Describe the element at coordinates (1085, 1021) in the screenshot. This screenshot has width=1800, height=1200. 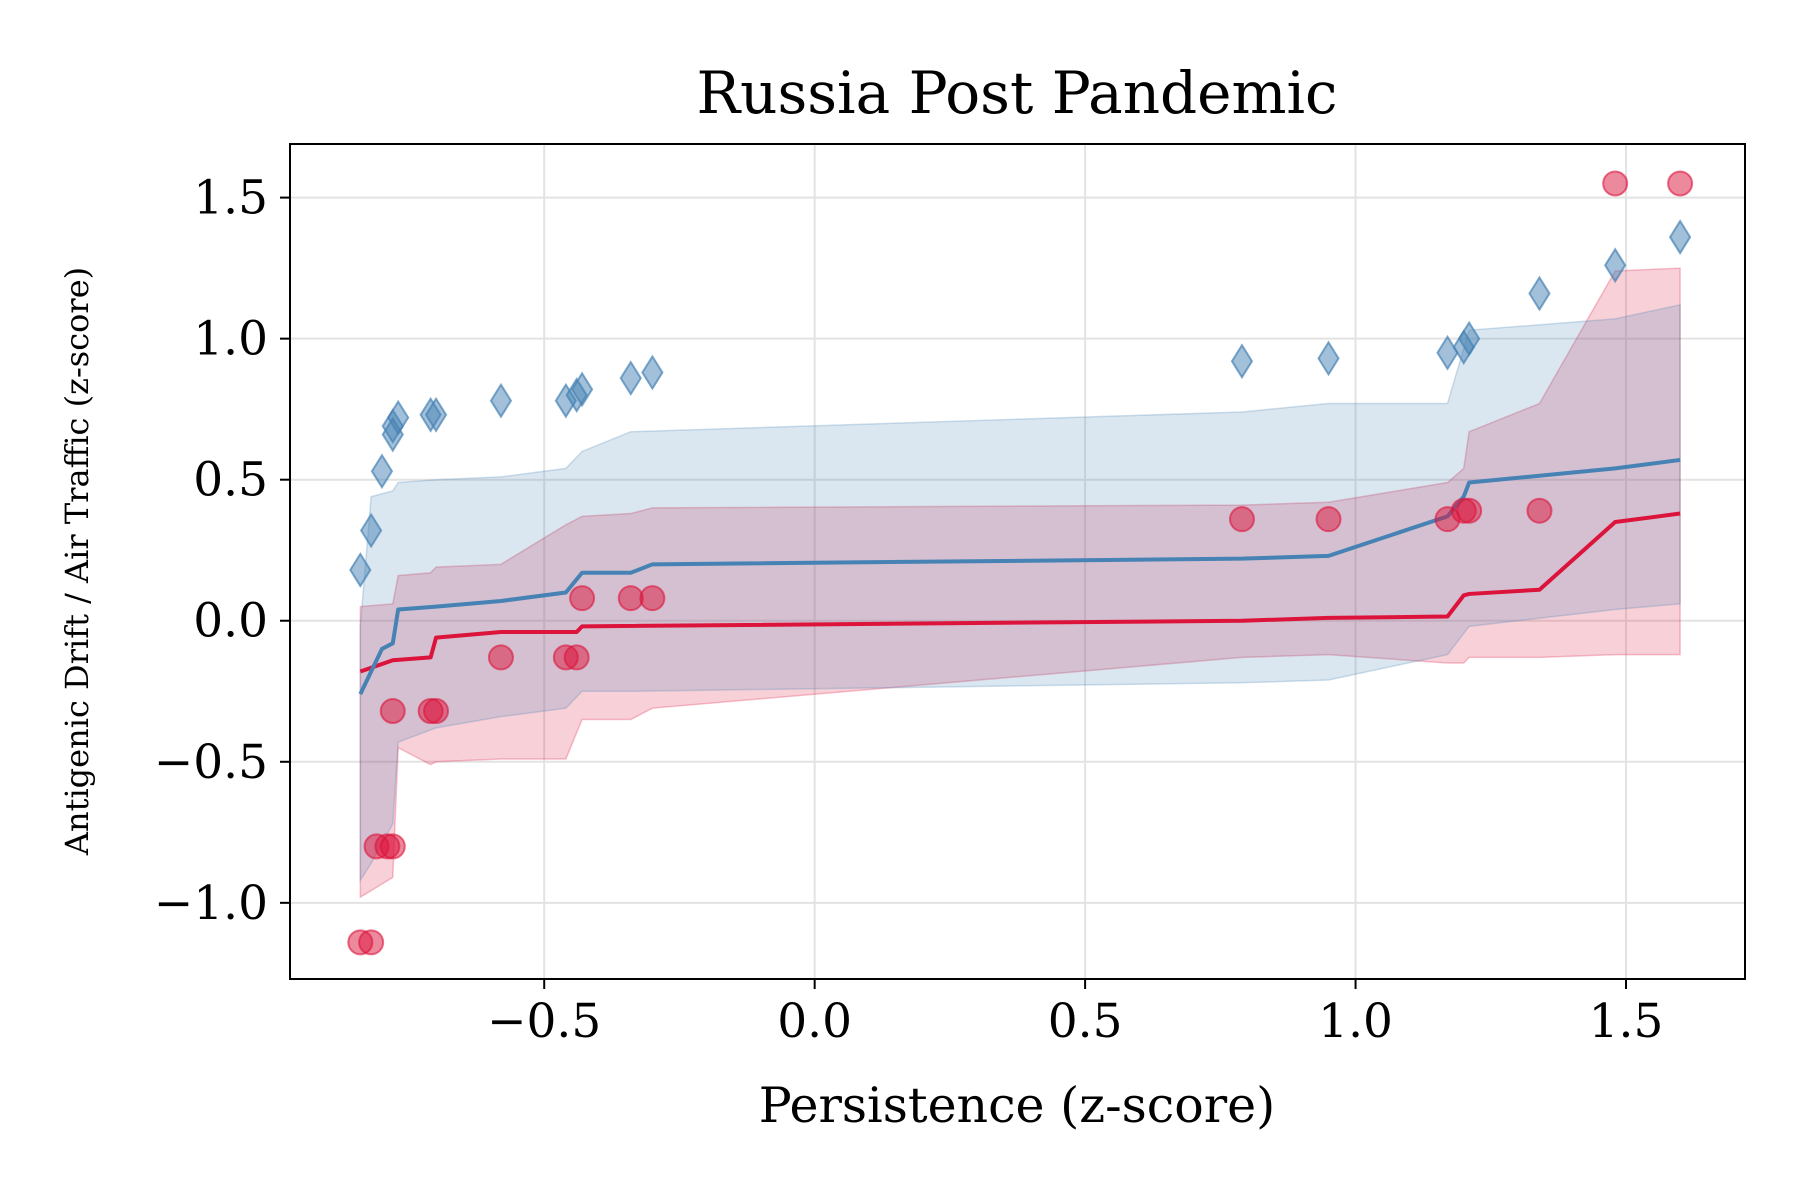
I see `x-tick-label: 0.5` at that location.